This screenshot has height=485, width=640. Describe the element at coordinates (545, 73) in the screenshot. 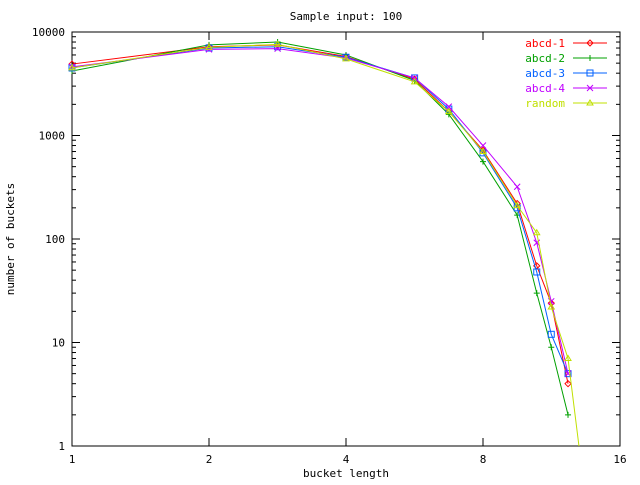

I see `legend-label: abcd-3` at that location.